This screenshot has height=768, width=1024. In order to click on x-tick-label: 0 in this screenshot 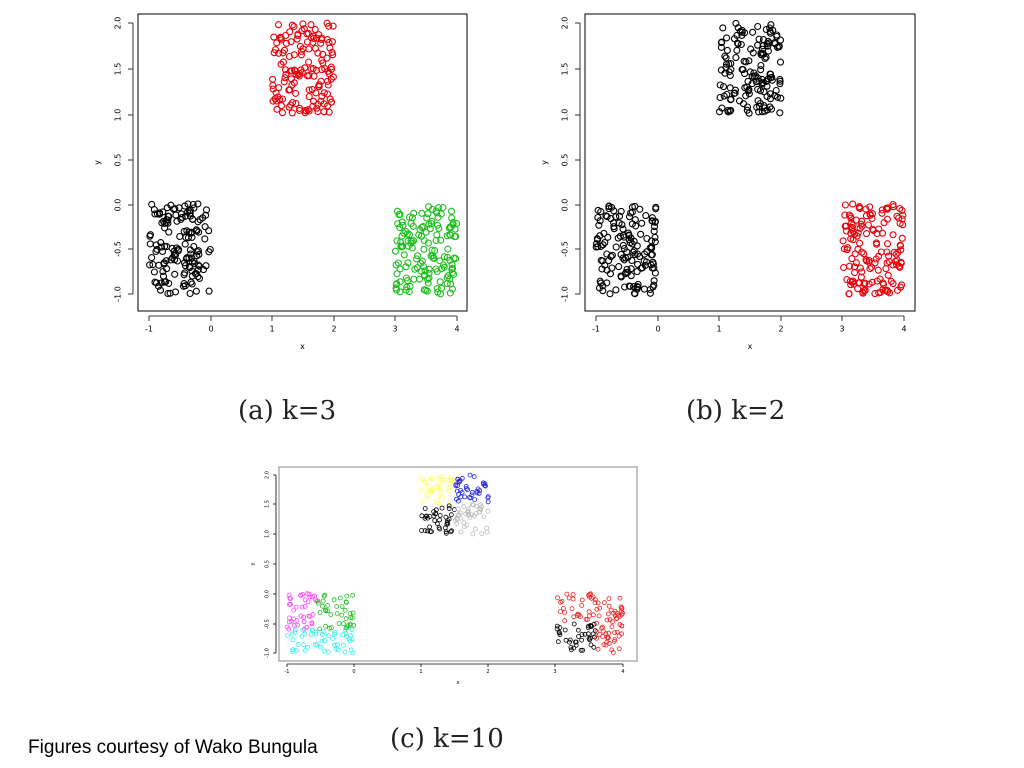, I will do `click(210, 329)`.